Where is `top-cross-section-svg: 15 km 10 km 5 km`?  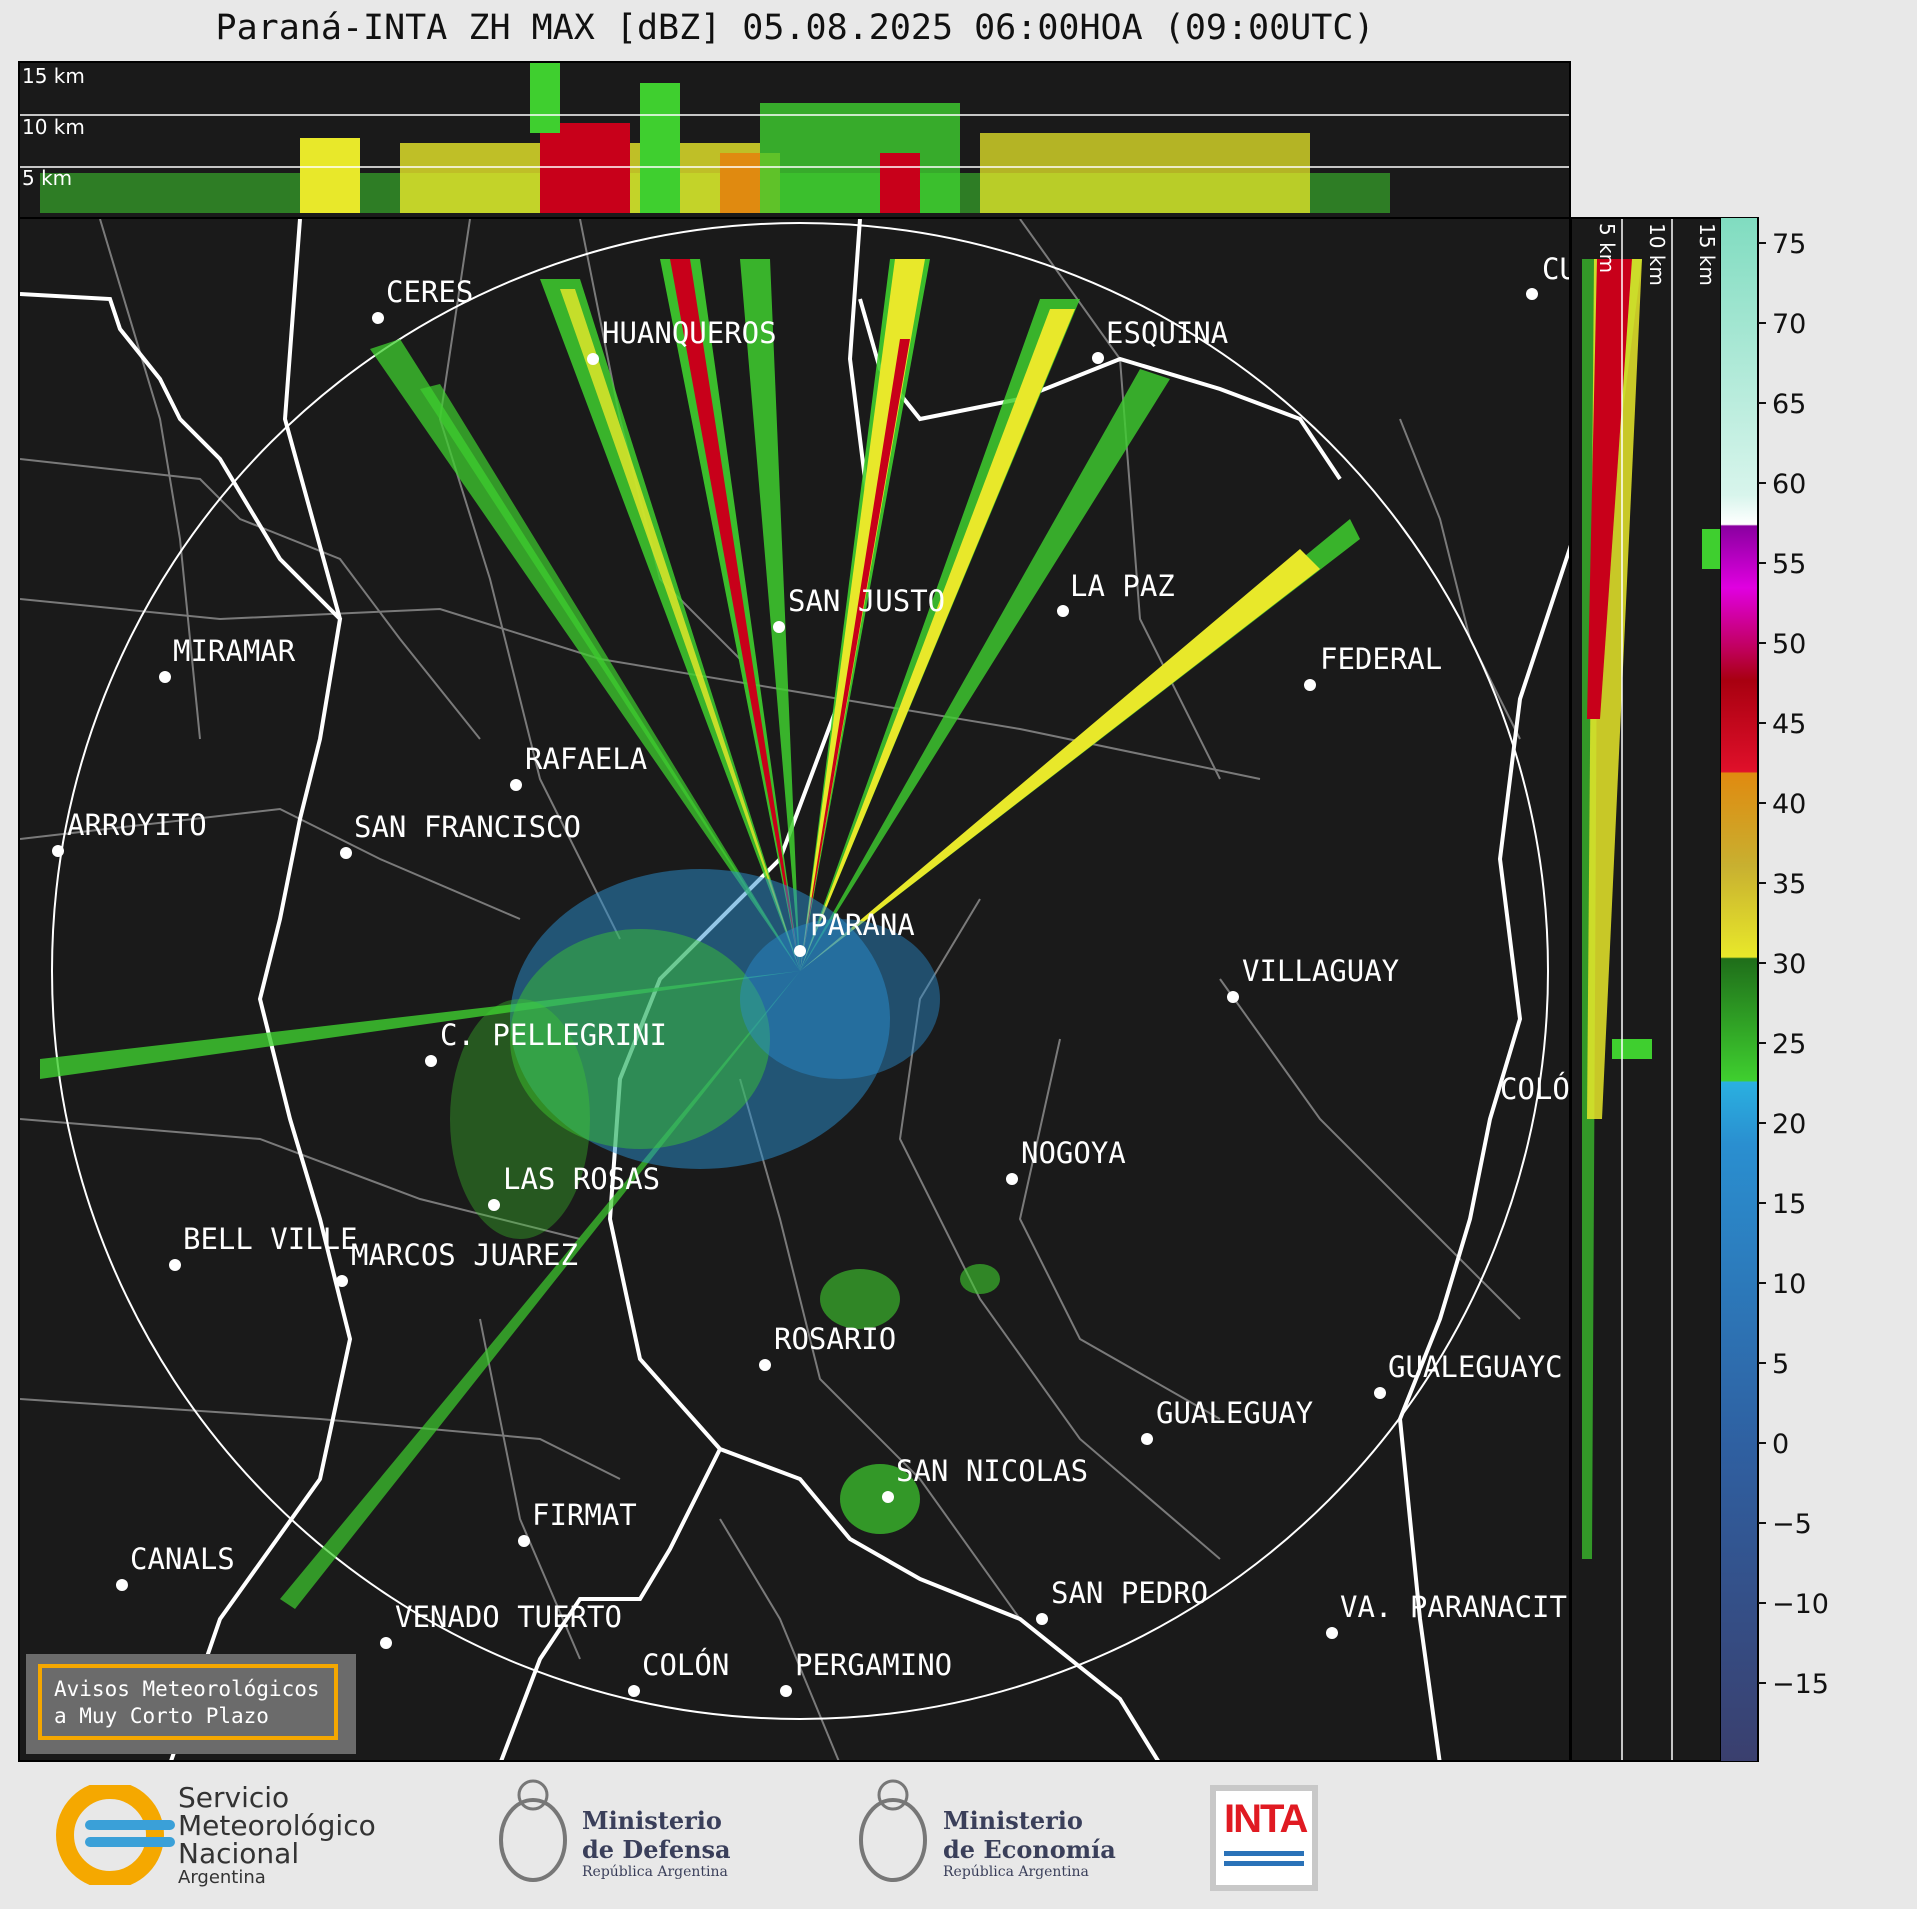
top-cross-section-svg: 15 km 10 km 5 km is located at coordinates (794, 138).